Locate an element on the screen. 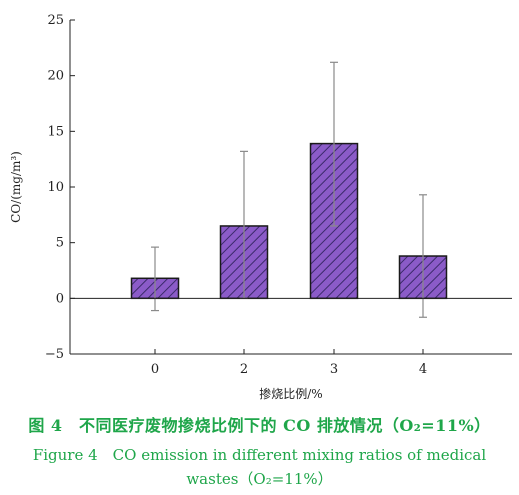  x-tick-label: 3 is located at coordinates (334, 369).